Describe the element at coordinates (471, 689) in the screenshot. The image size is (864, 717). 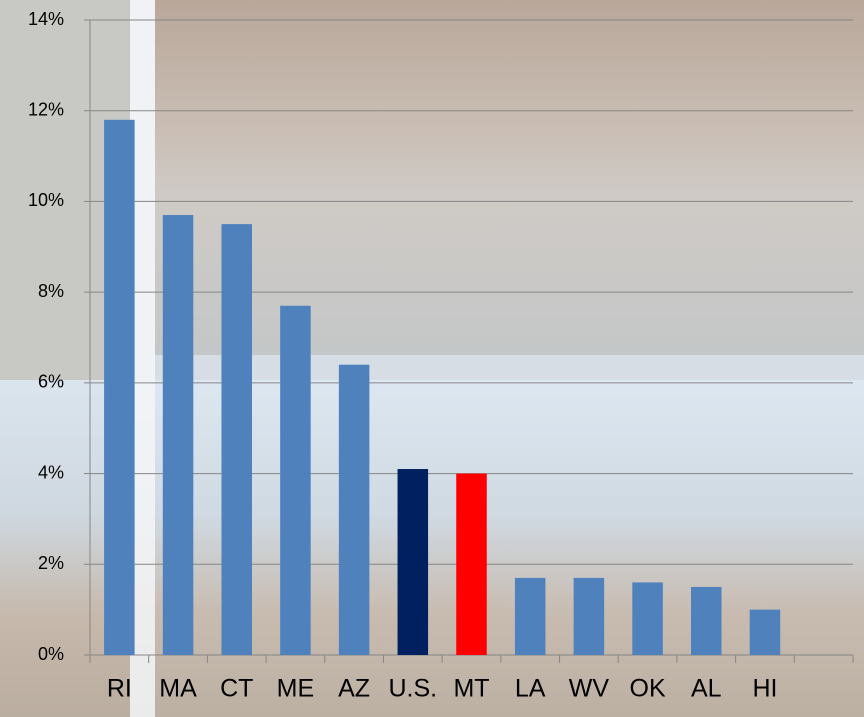
I see `x-tick-label: MT` at that location.